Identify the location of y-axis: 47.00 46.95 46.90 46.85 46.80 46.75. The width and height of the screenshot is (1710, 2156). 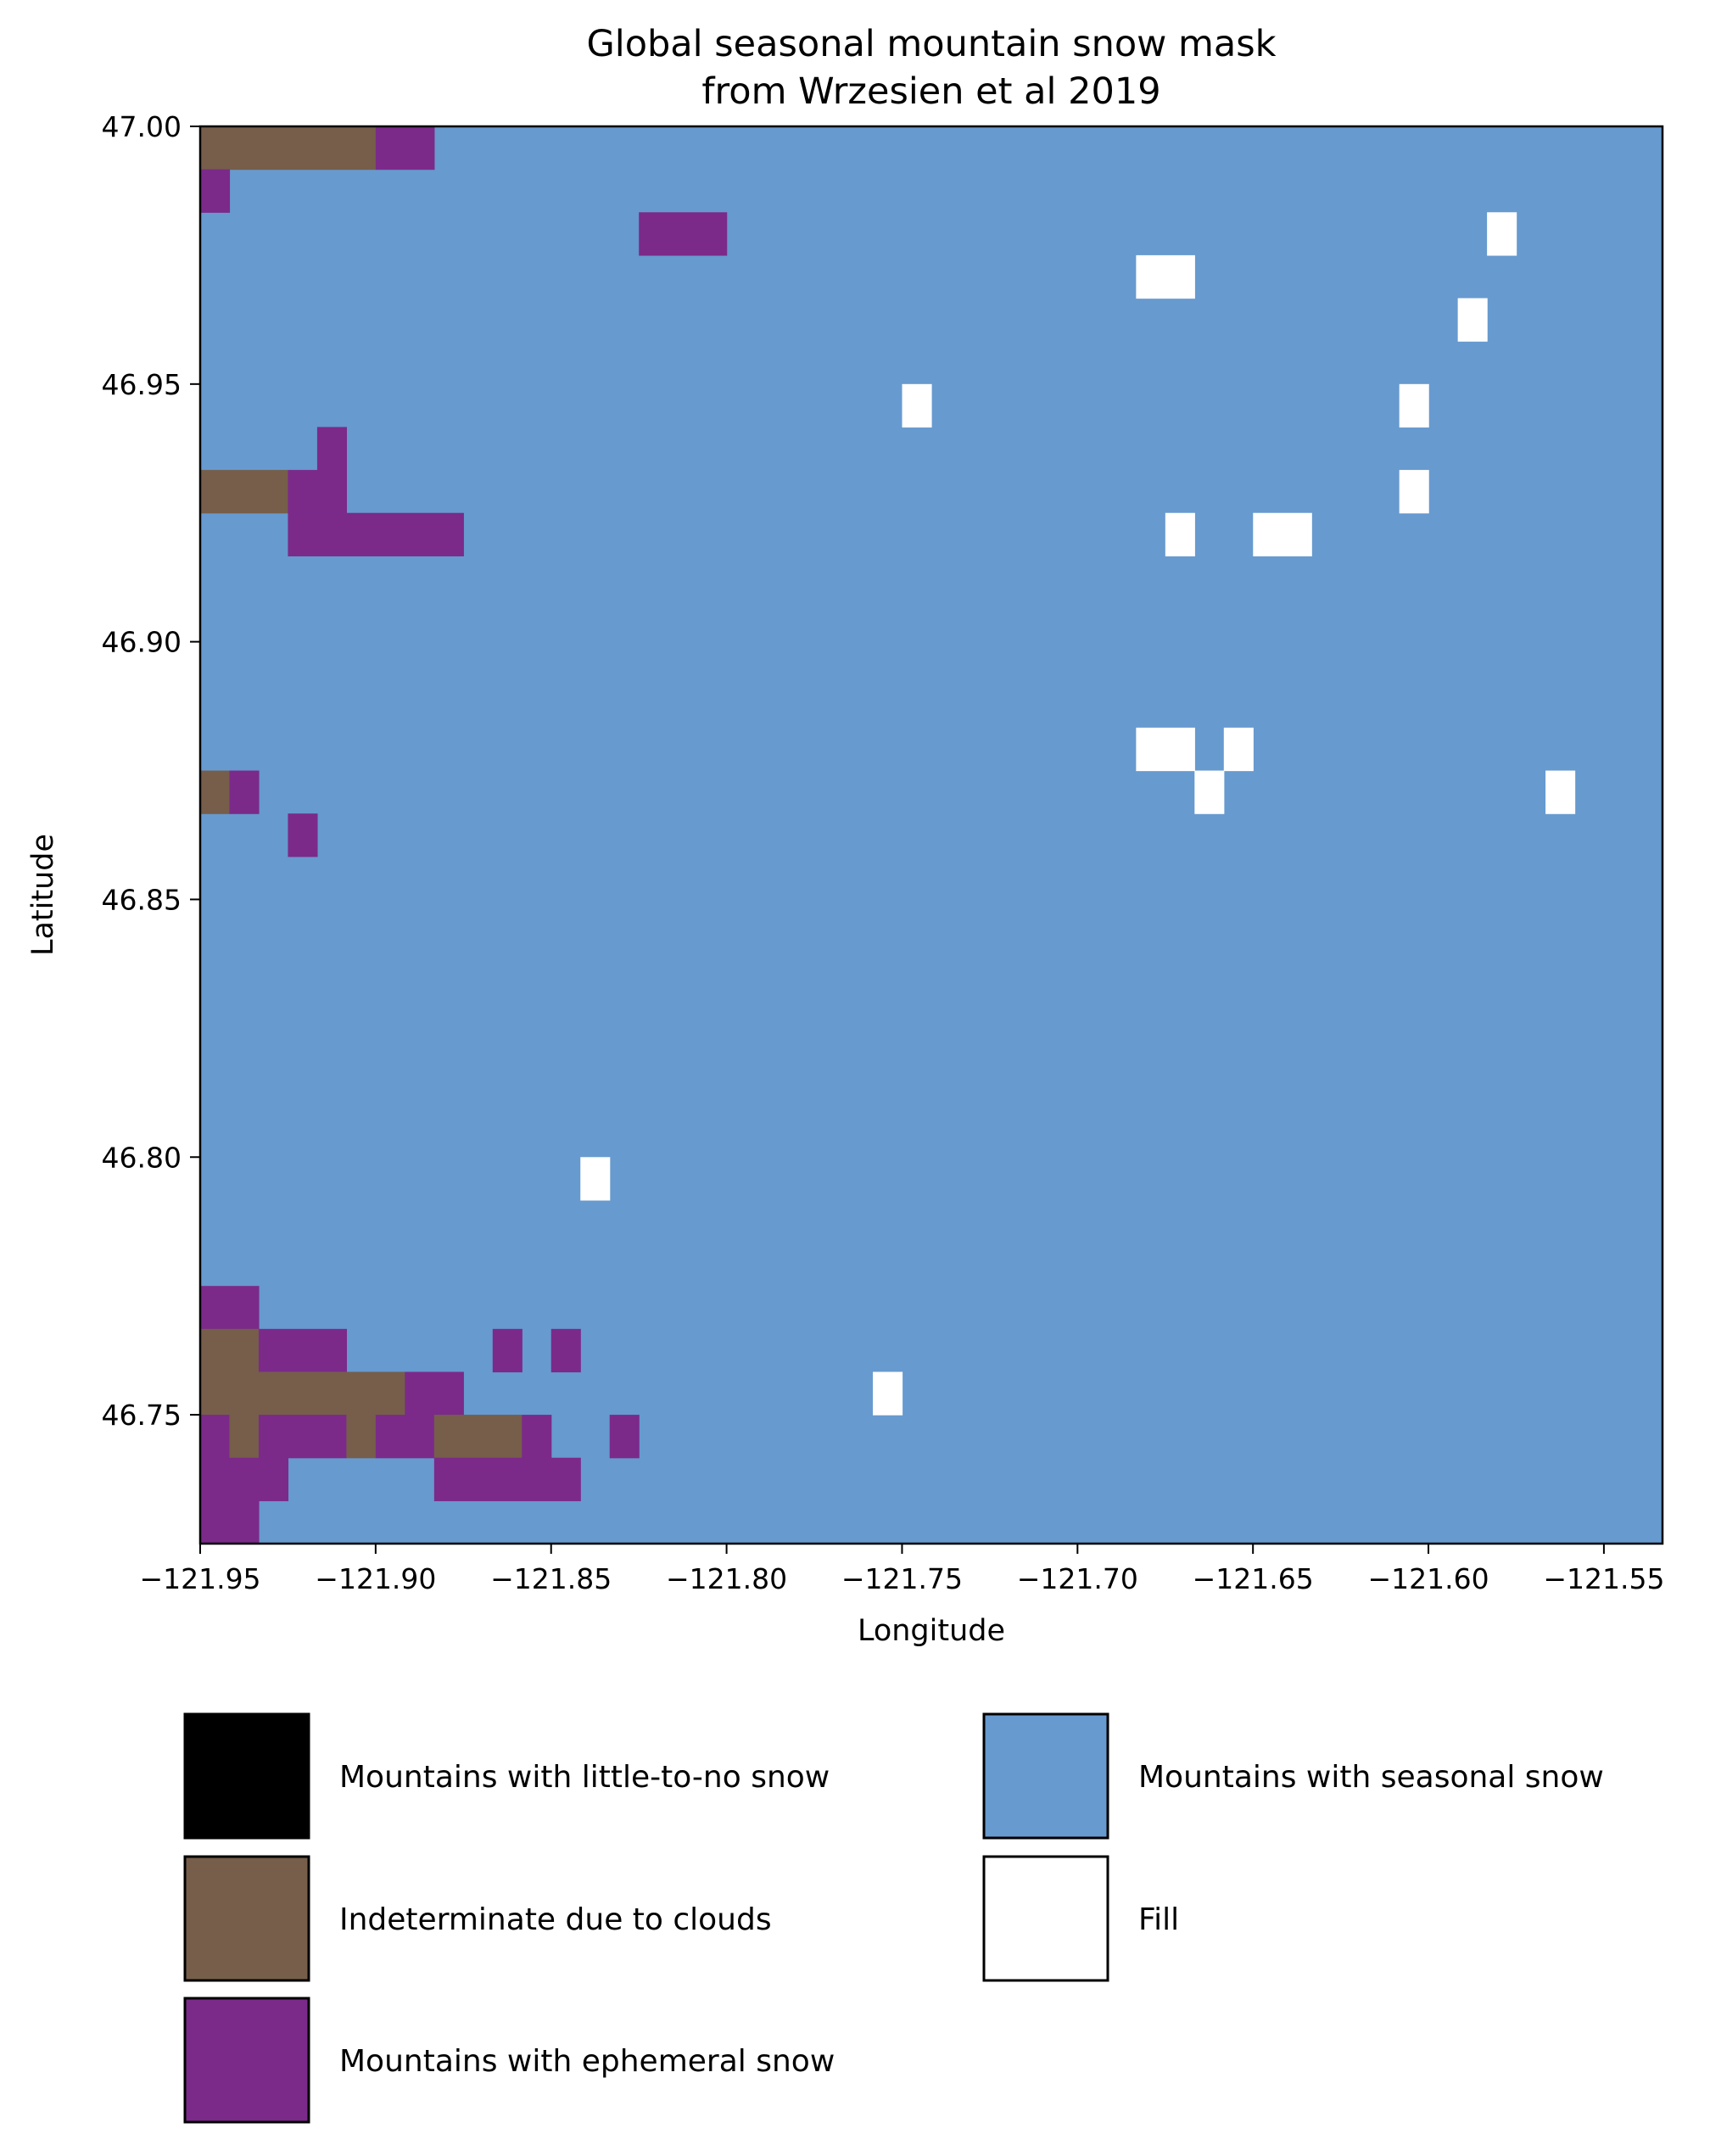
(151, 771).